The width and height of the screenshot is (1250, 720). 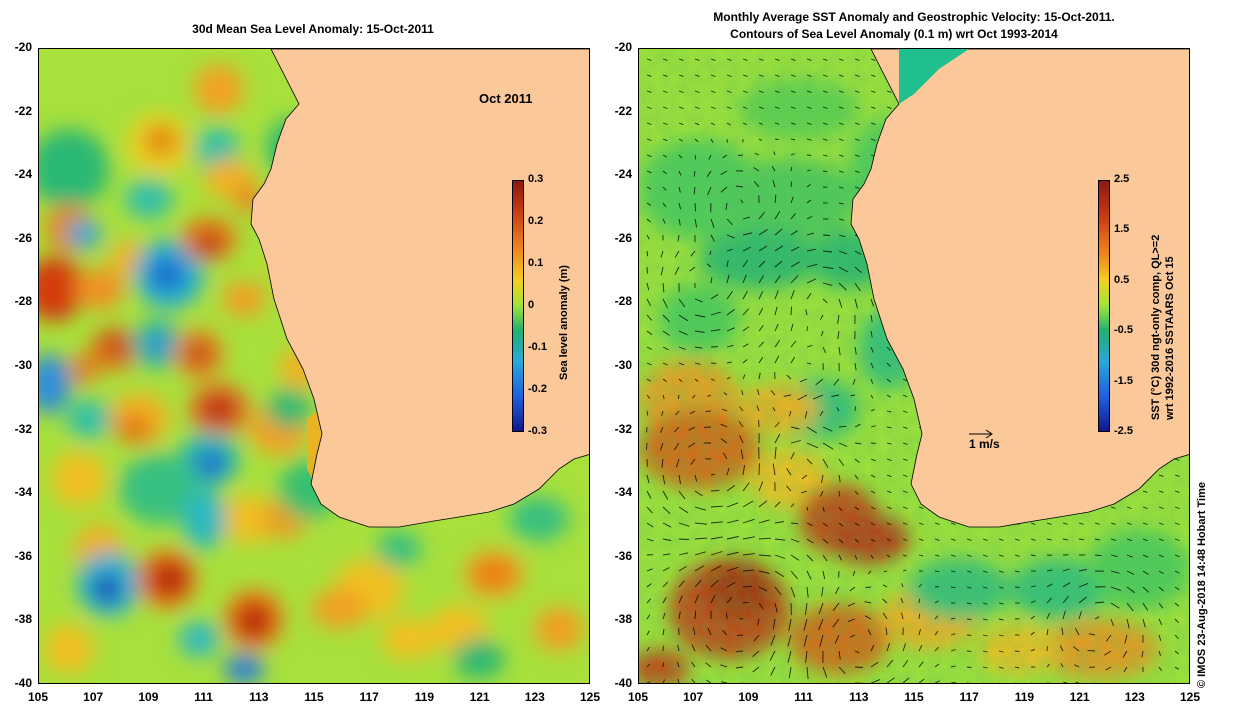 I want to click on x-tick-label: 123, so click(x=1134, y=697).